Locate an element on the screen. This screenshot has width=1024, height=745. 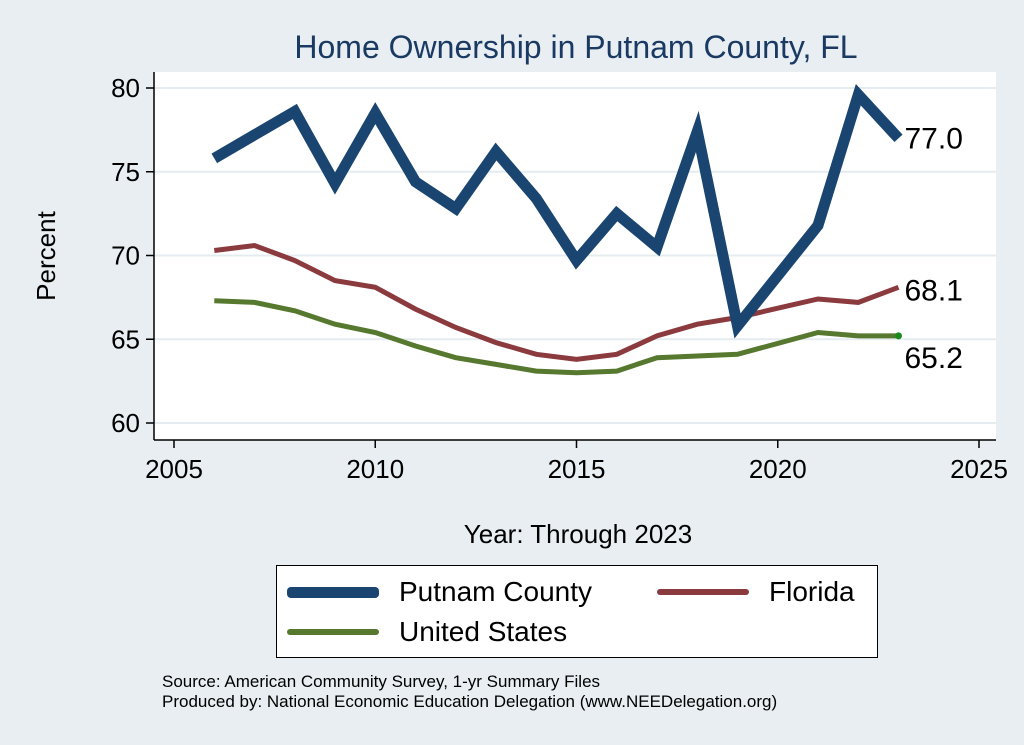
end-label-florida: 68.1 is located at coordinates (934, 290).